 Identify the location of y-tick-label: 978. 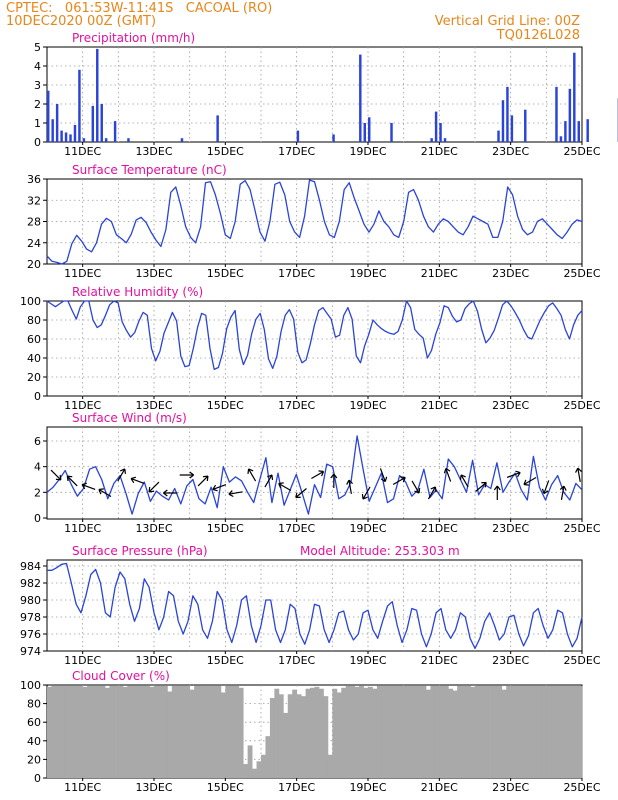
(30, 617).